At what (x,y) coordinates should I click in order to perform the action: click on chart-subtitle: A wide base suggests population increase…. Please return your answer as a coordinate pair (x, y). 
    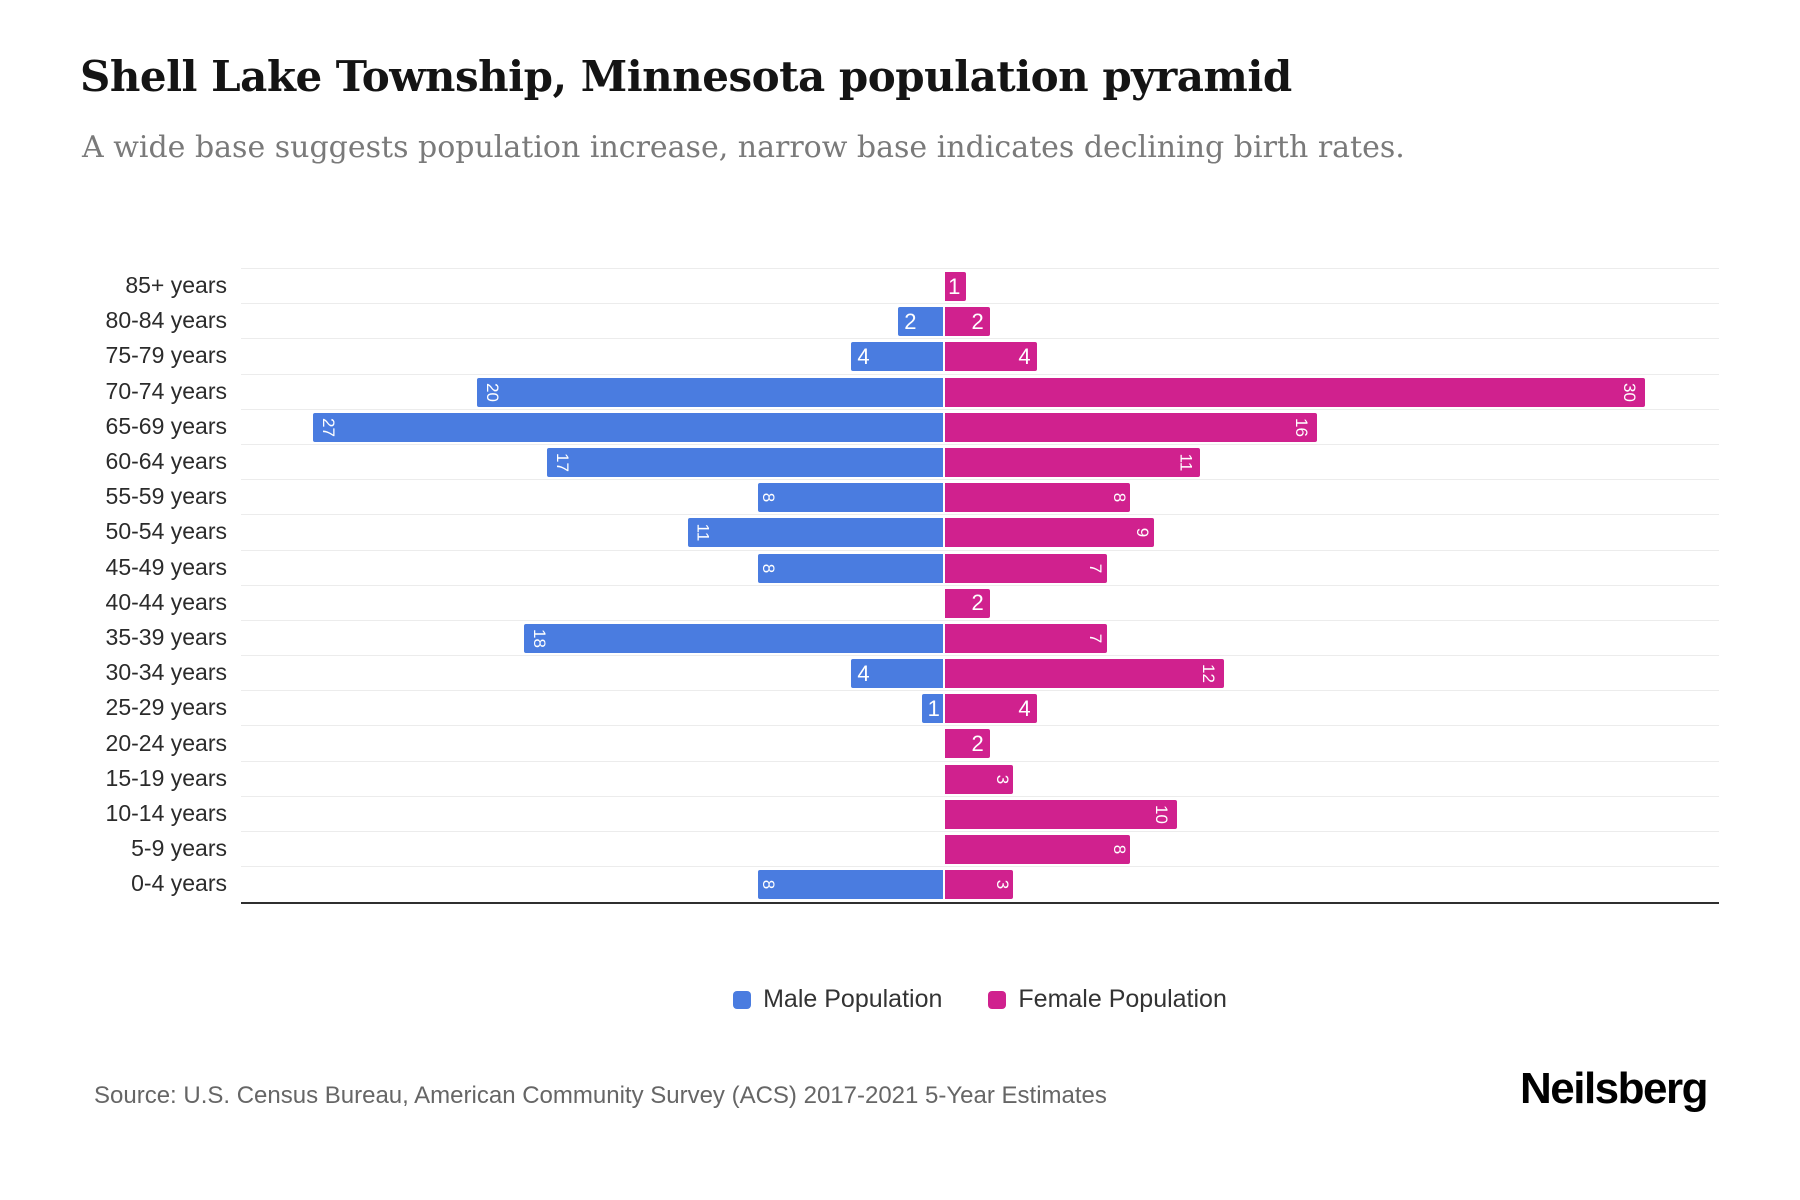
    Looking at the image, I should click on (743, 147).